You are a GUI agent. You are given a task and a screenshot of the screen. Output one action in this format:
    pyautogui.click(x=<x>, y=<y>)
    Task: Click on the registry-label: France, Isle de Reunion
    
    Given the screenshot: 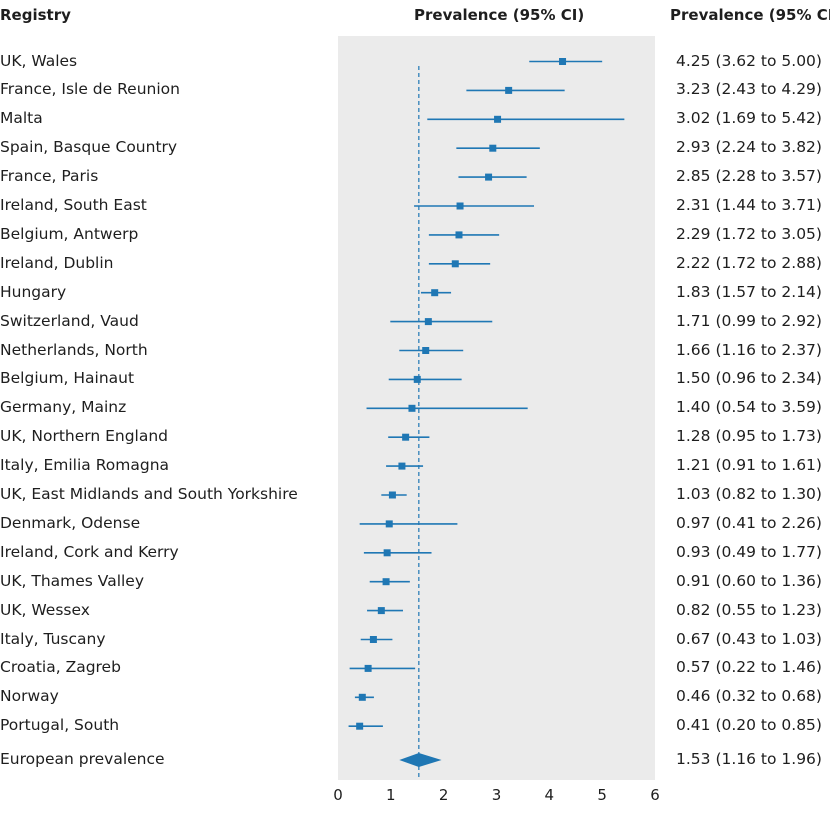 What is the action you would take?
    pyautogui.click(x=90, y=89)
    